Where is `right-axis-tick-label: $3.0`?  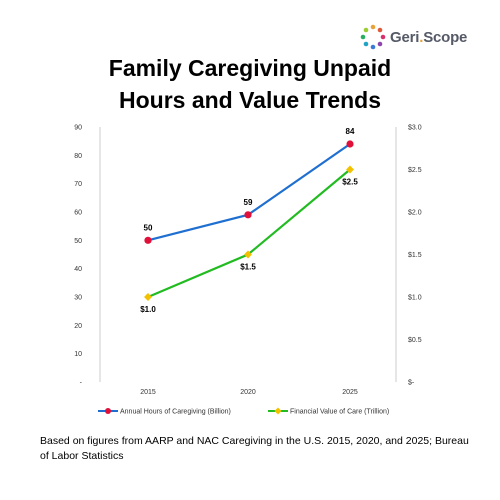 right-axis-tick-label: $3.0 is located at coordinates (415, 128).